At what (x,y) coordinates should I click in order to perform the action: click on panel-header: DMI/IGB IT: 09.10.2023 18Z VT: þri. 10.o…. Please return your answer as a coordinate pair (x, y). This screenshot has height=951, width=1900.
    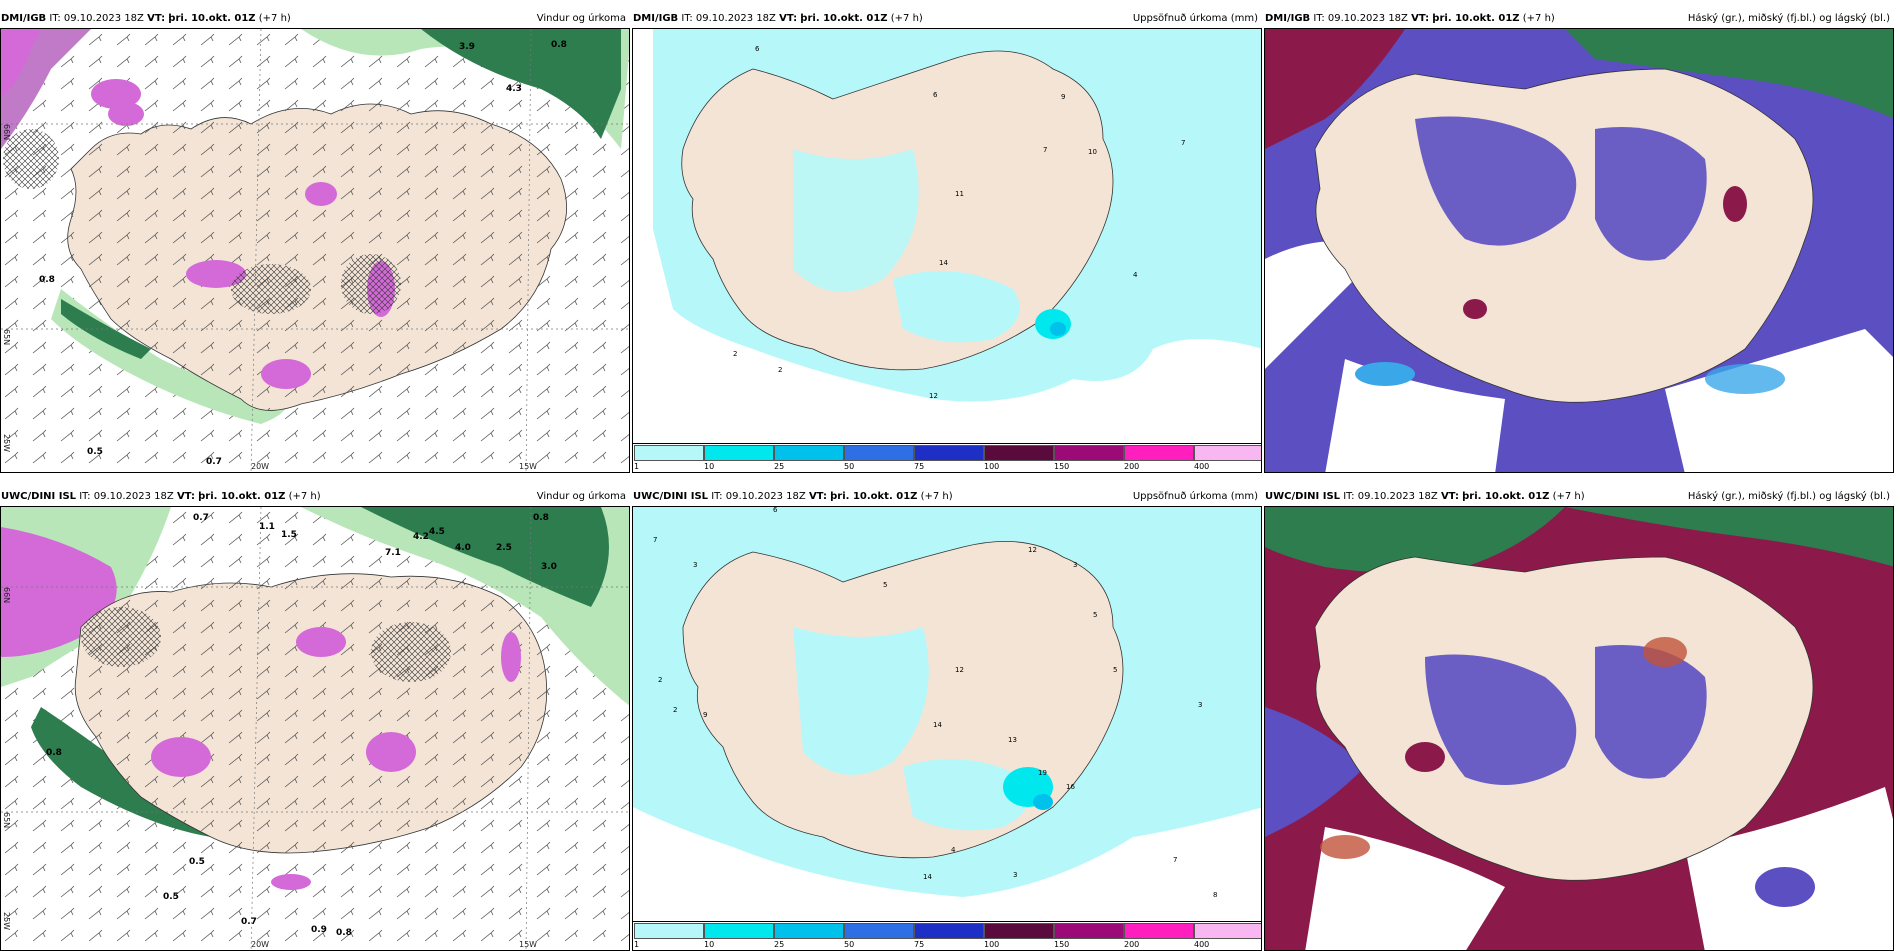
    Looking at the image, I should click on (947, 19).